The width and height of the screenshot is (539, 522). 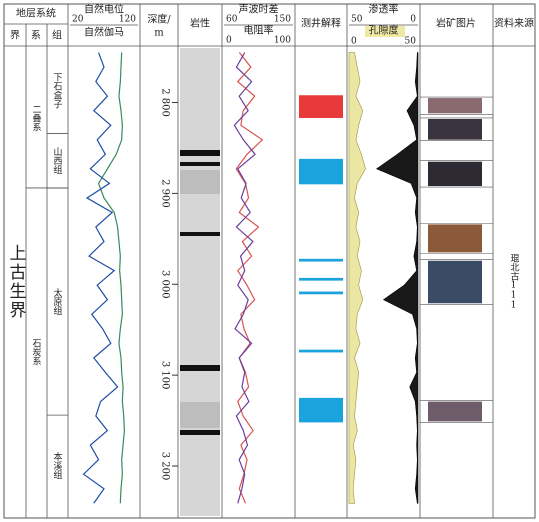 I want to click on scale-label: 120, so click(x=127, y=20).